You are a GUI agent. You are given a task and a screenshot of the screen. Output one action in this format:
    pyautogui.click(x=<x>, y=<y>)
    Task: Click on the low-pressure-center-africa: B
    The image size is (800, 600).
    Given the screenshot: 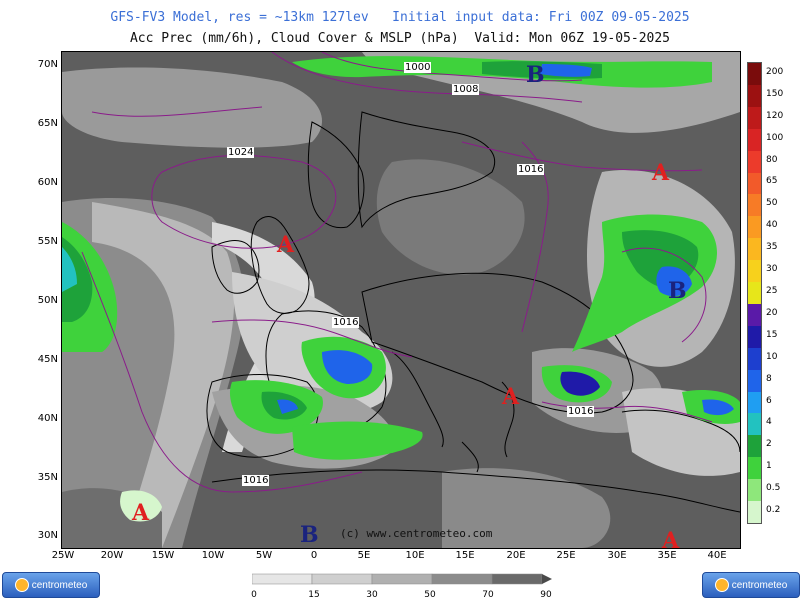 What is the action you would take?
    pyautogui.click(x=309, y=535)
    